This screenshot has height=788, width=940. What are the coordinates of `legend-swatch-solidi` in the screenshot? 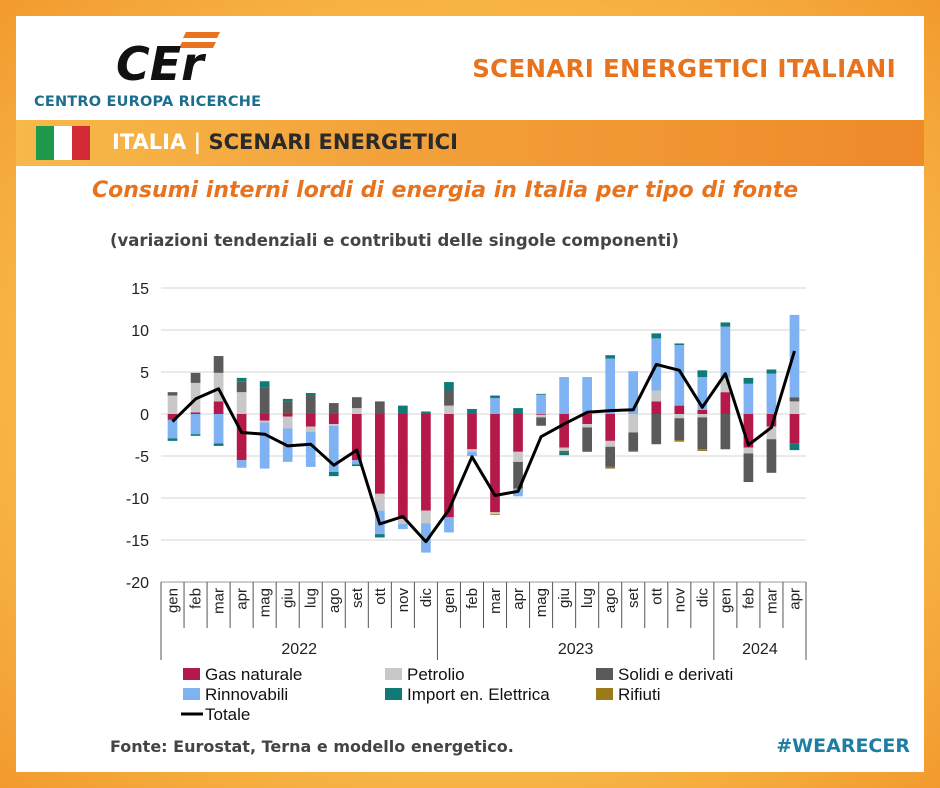 It's located at (604, 674).